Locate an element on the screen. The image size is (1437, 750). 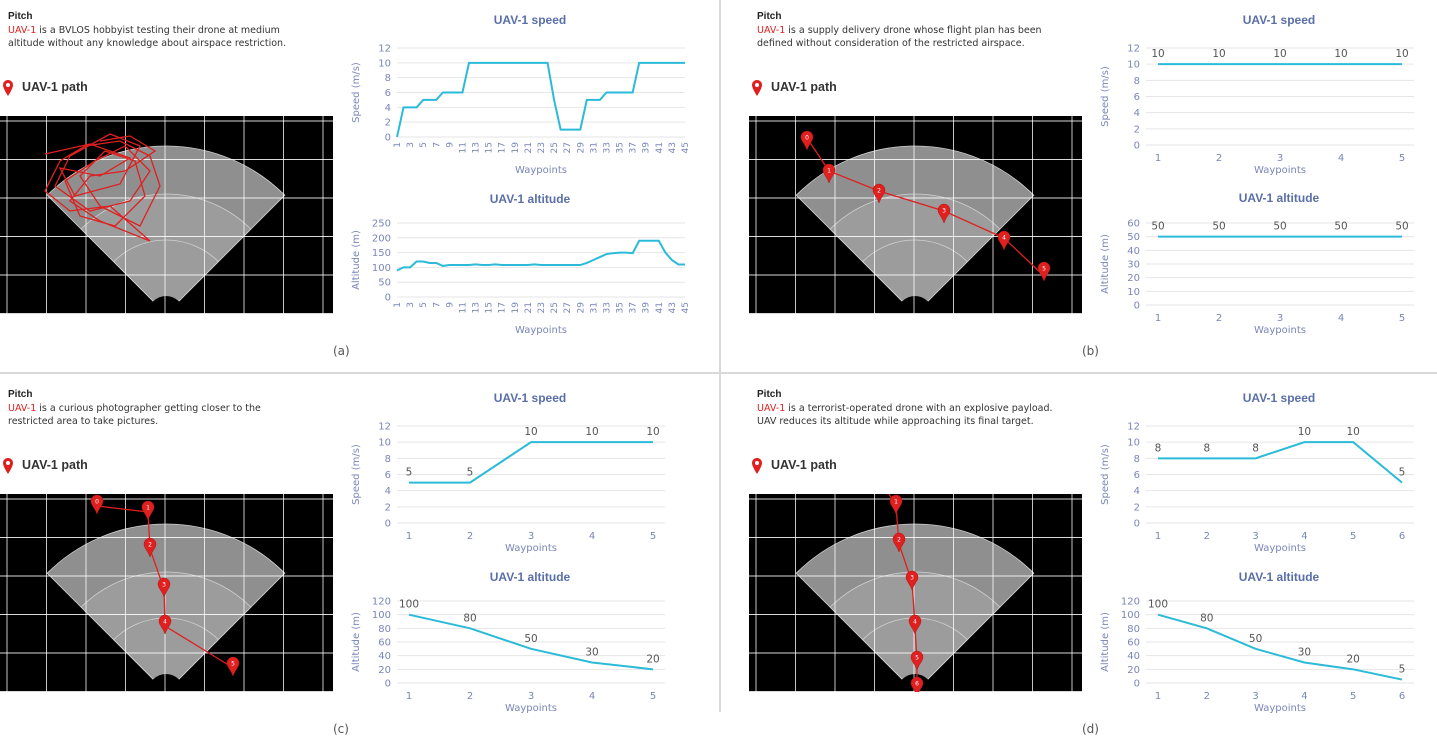
data-label: 5 is located at coordinates (1402, 473).